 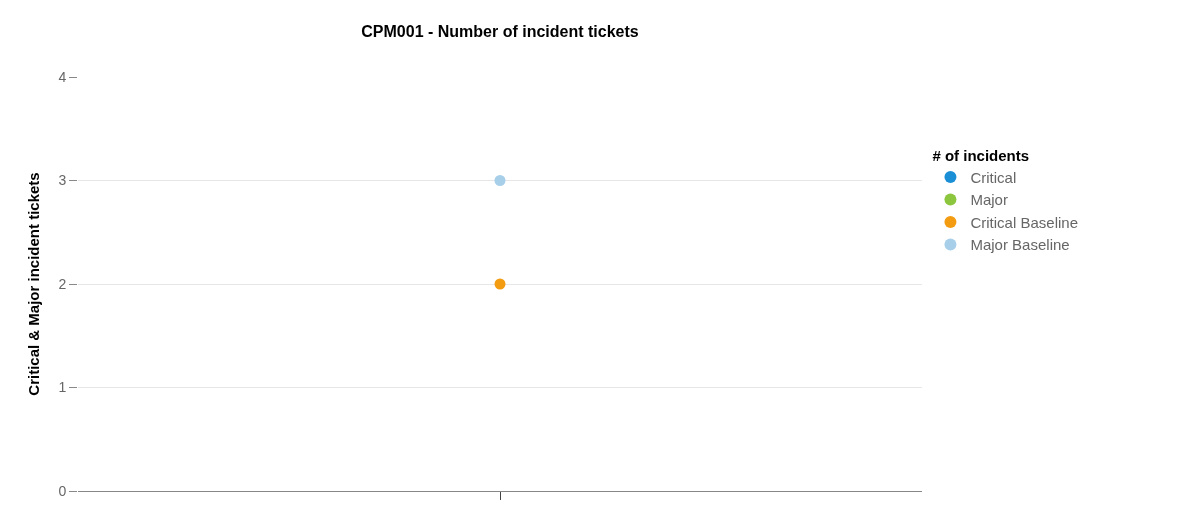 What do you see at coordinates (62, 180) in the screenshot?
I see `y-tick-label: 3` at bounding box center [62, 180].